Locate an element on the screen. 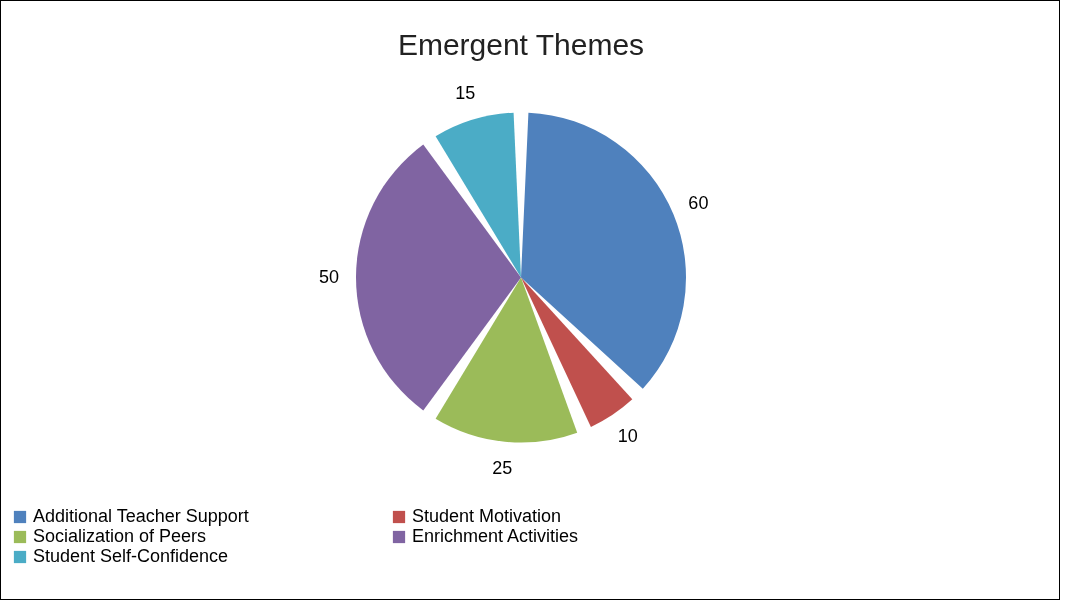 The width and height of the screenshot is (1081, 607). data-label: 10 is located at coordinates (627, 436).